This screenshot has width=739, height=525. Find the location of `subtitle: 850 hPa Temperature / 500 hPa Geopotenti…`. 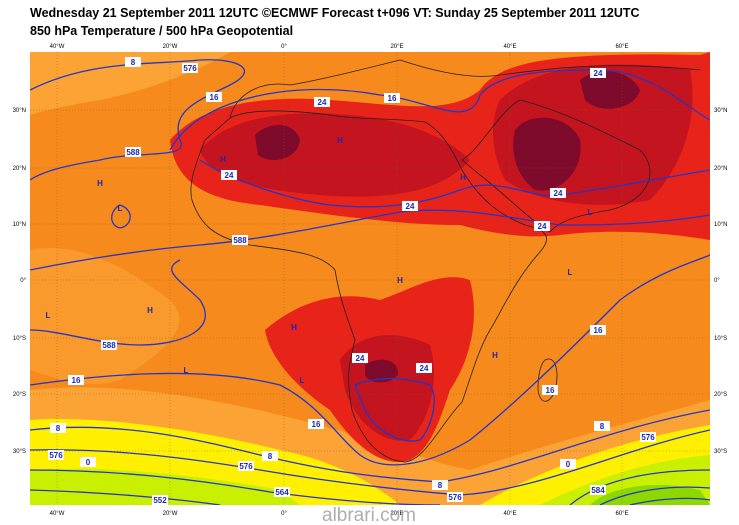

subtitle: 850 hPa Temperature / 500 hPa Geopotenti… is located at coordinates (161, 31).